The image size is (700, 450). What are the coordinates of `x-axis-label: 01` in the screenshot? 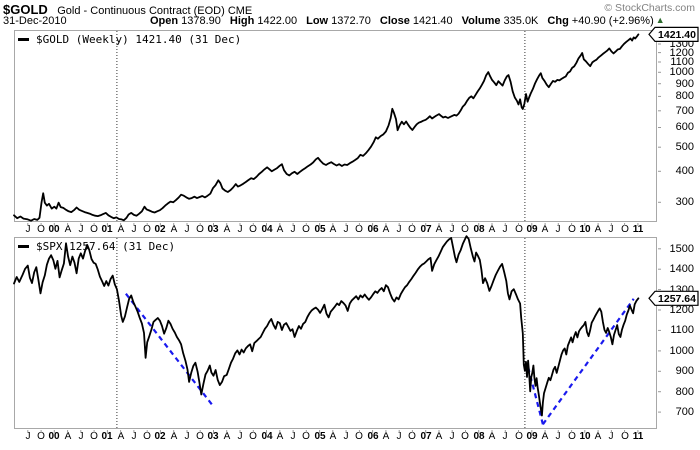 It's located at (107, 229).